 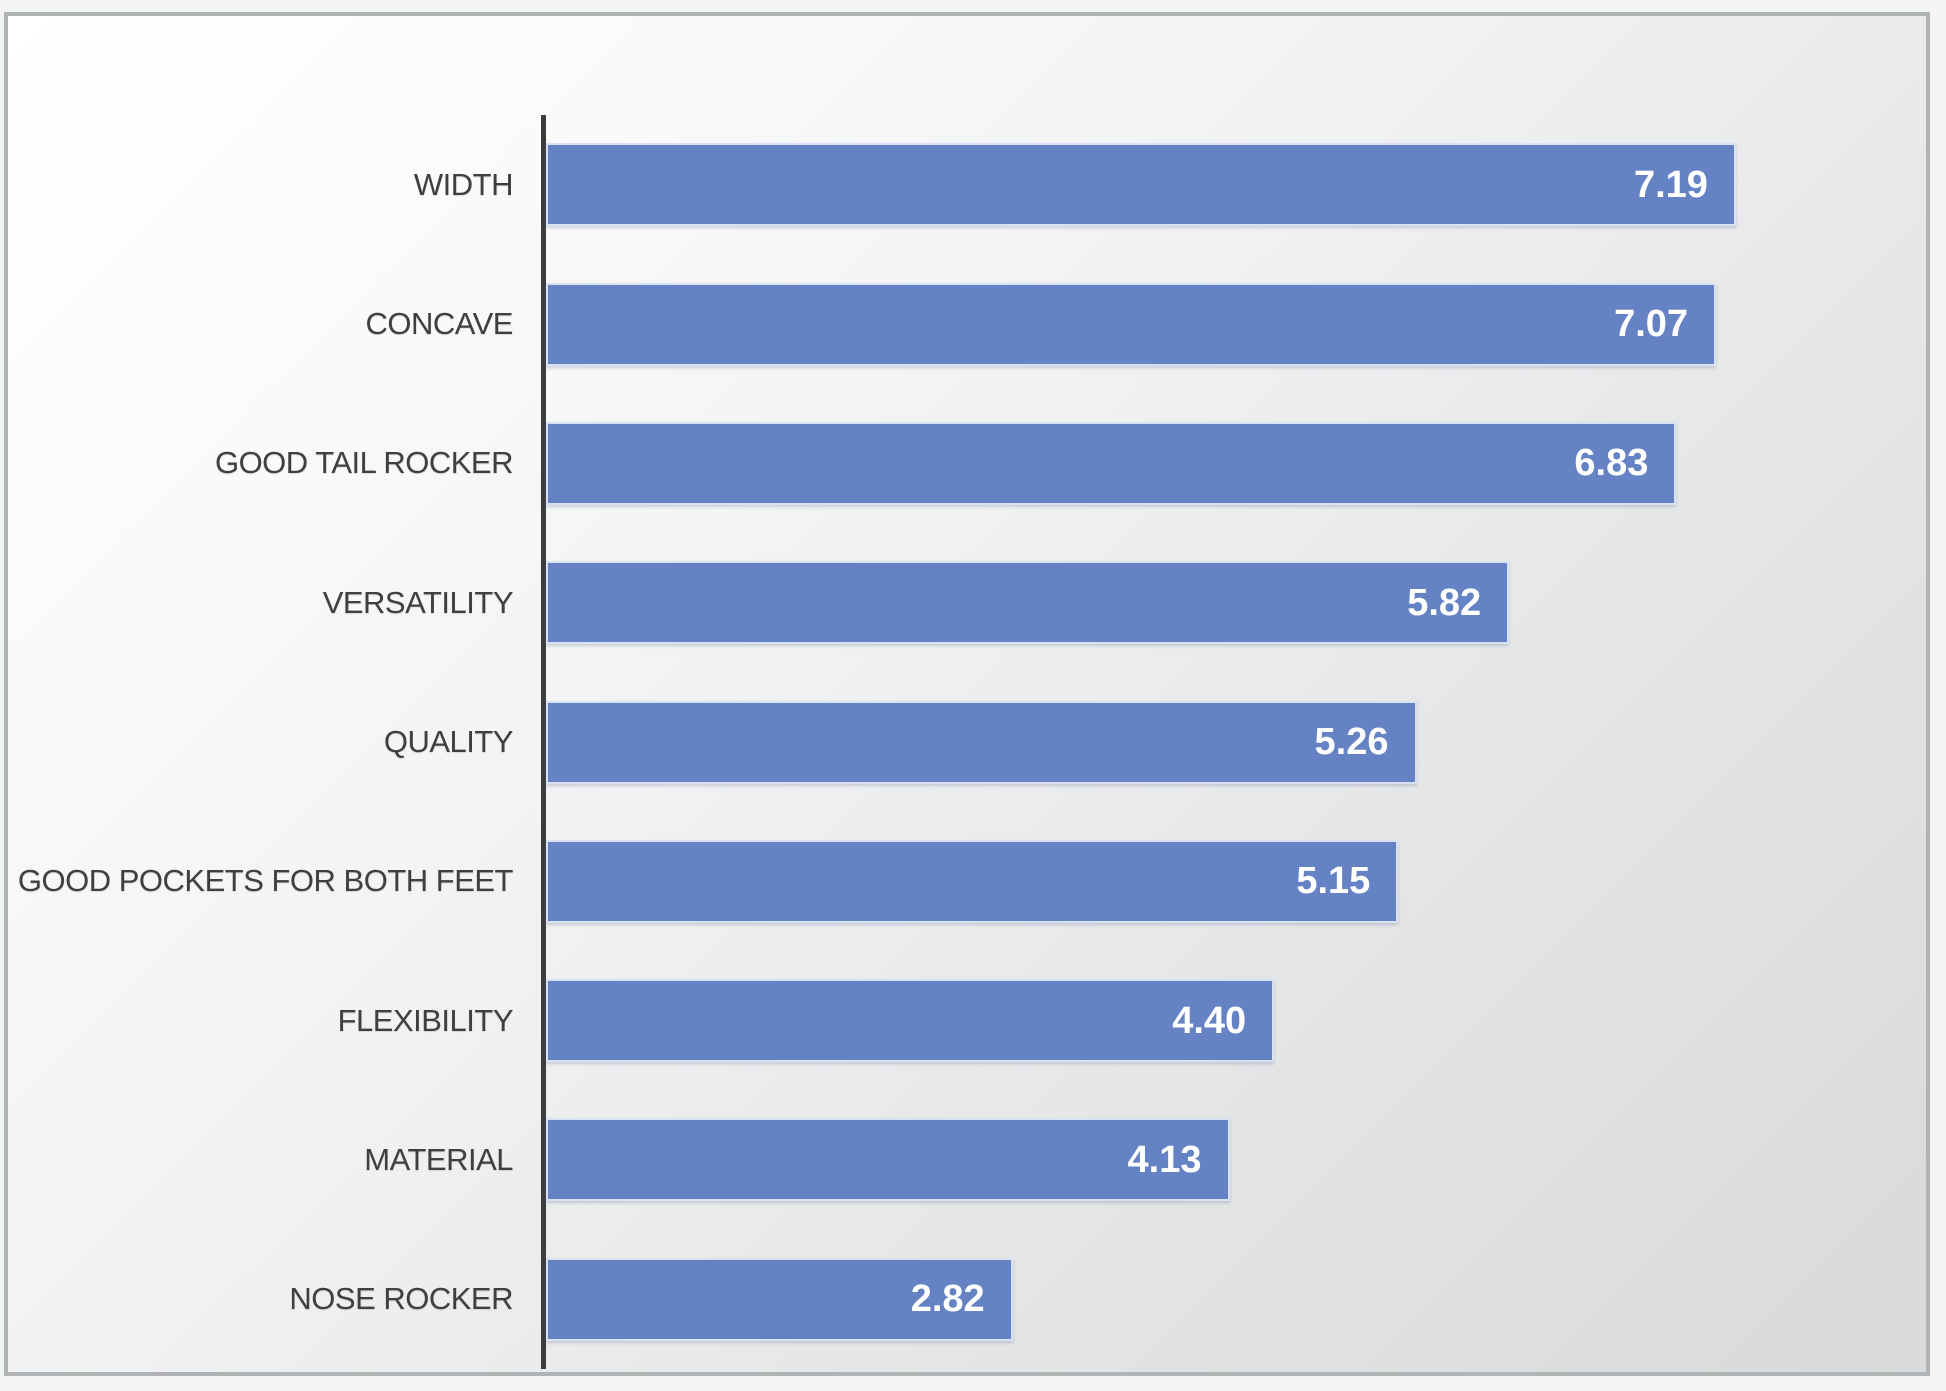 I want to click on bar: 2.82, so click(x=779, y=1299).